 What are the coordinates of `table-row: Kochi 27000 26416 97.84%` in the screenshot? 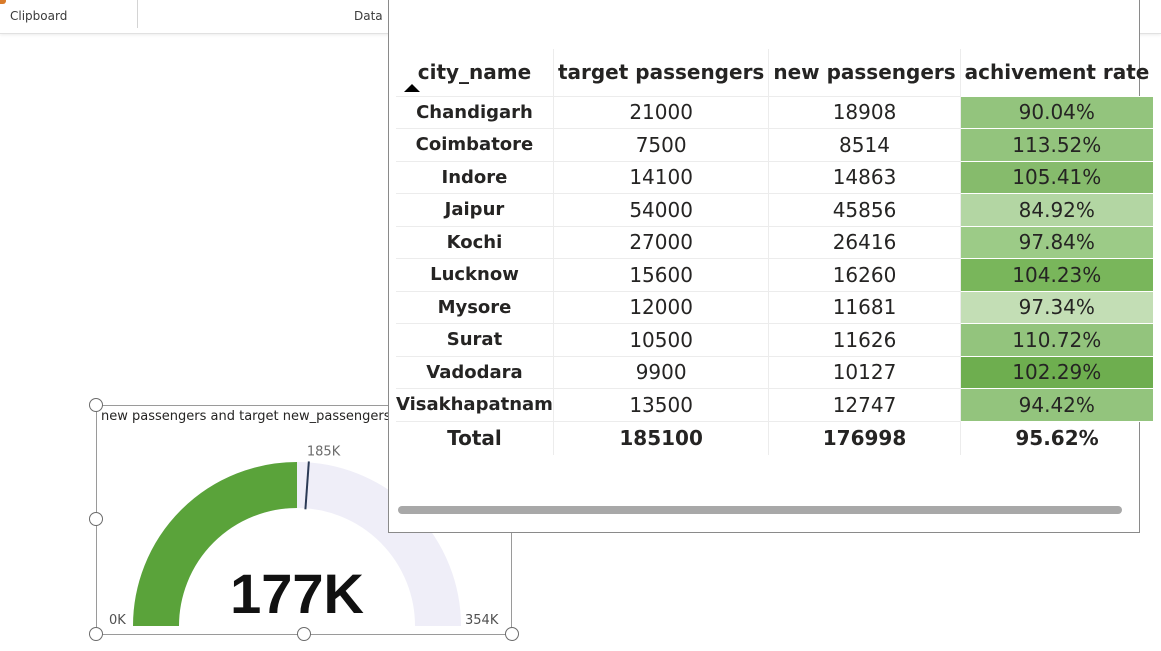 It's located at (775, 242).